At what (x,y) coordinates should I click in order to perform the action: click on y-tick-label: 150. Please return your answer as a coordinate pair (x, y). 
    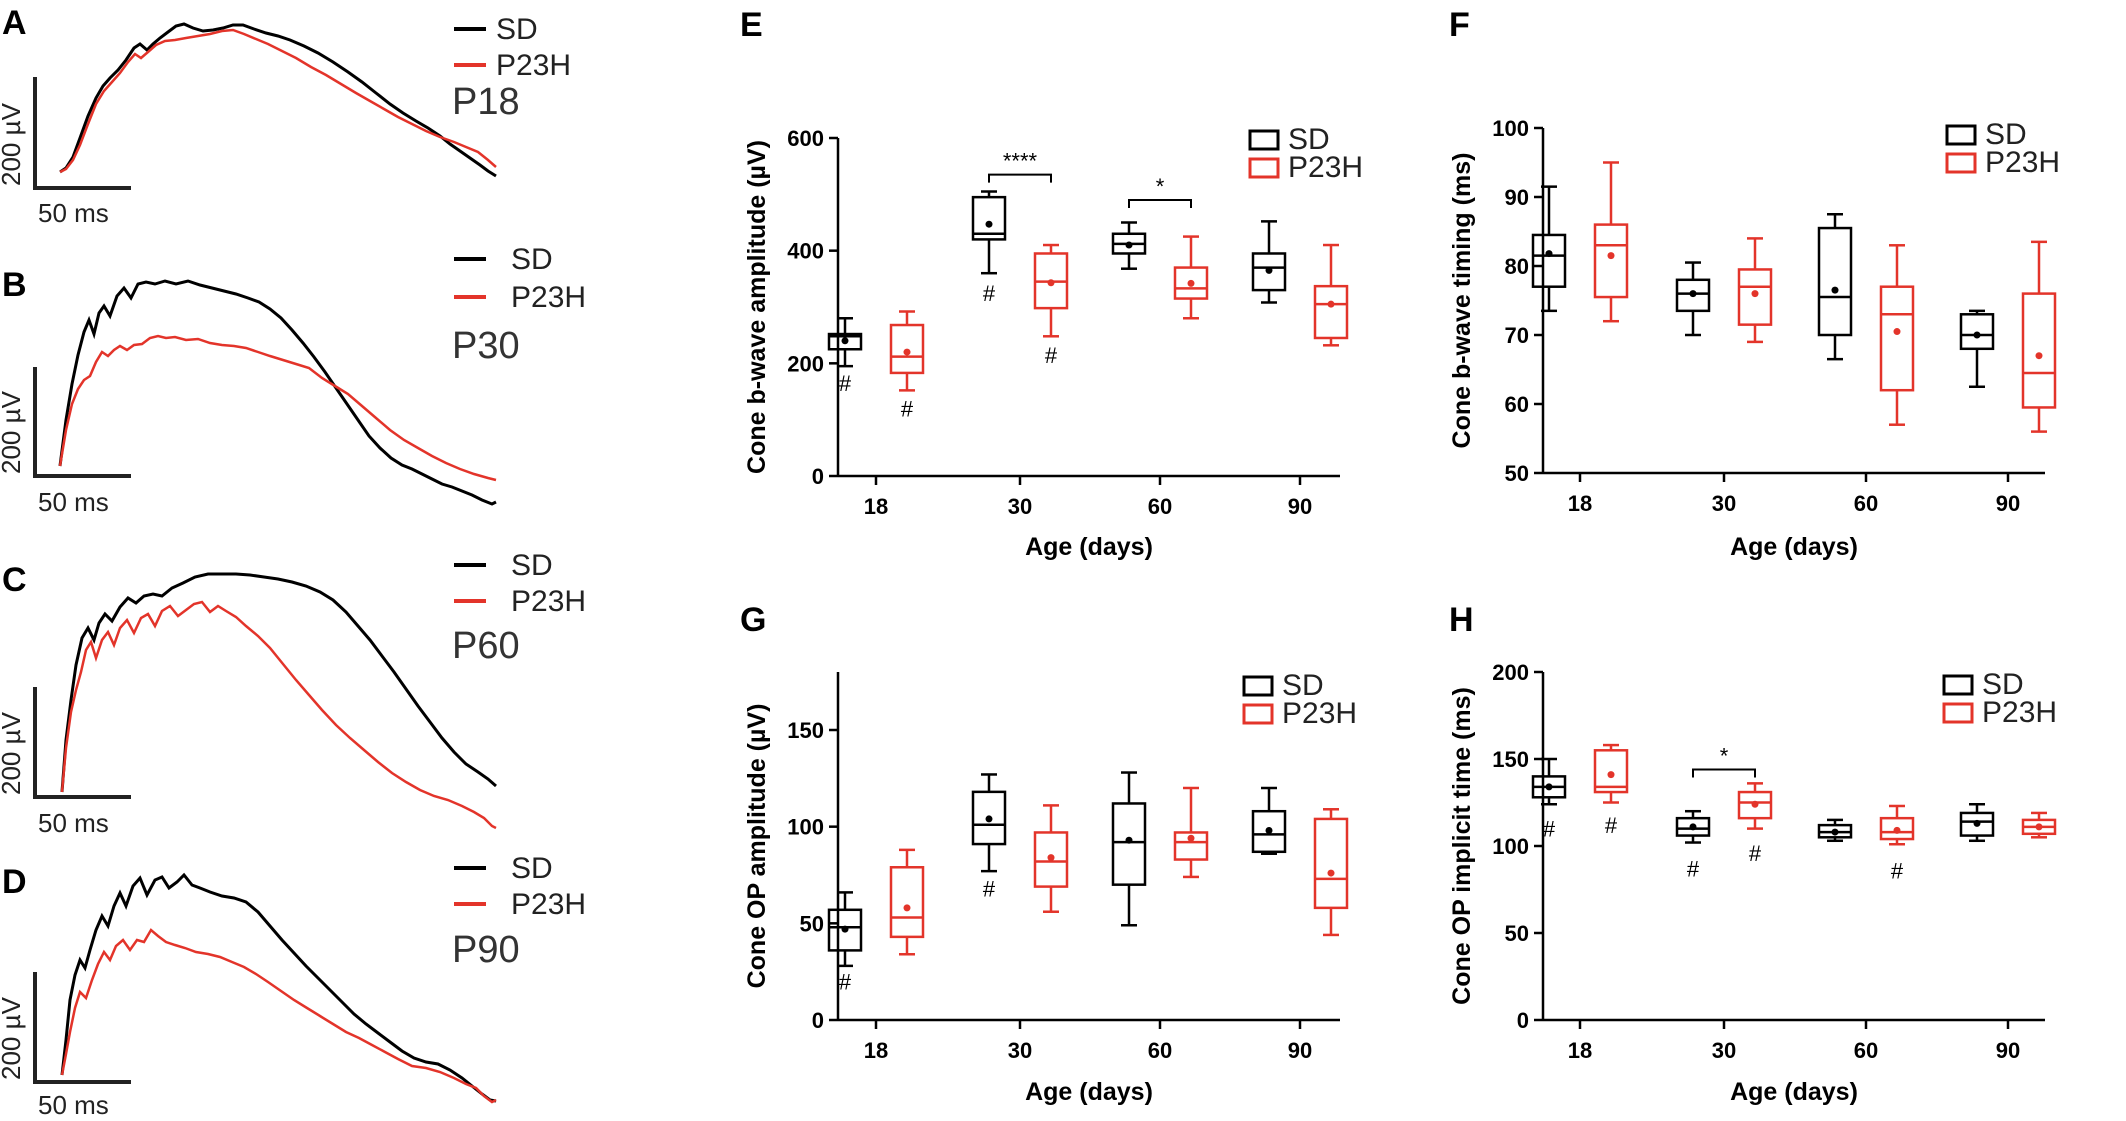
    Looking at the image, I should click on (1510, 759).